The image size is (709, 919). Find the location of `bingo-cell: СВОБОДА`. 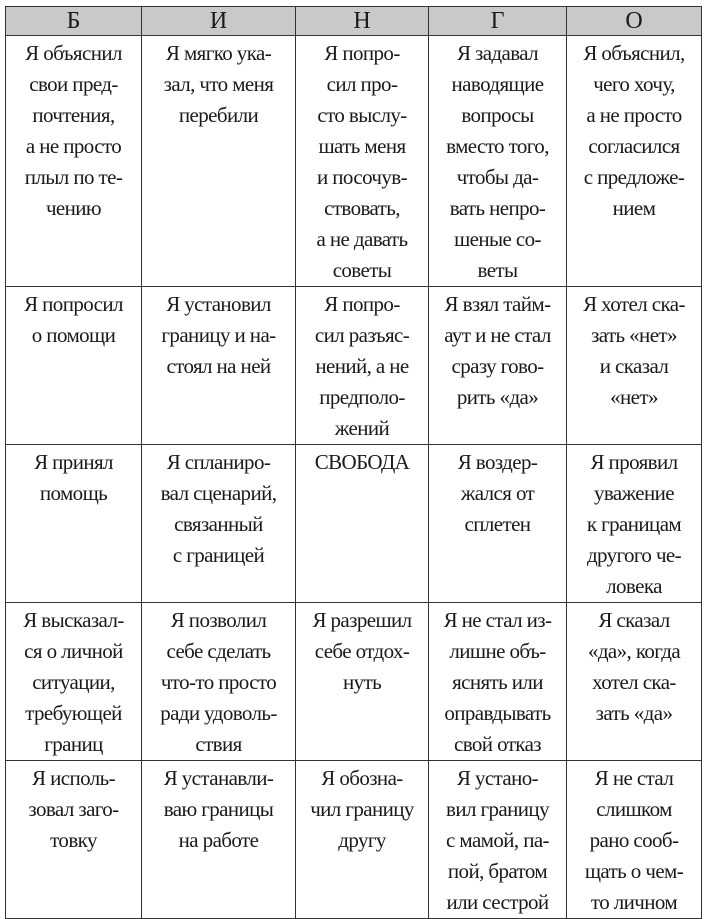

bingo-cell: СВОБОДА is located at coordinates (362, 523).